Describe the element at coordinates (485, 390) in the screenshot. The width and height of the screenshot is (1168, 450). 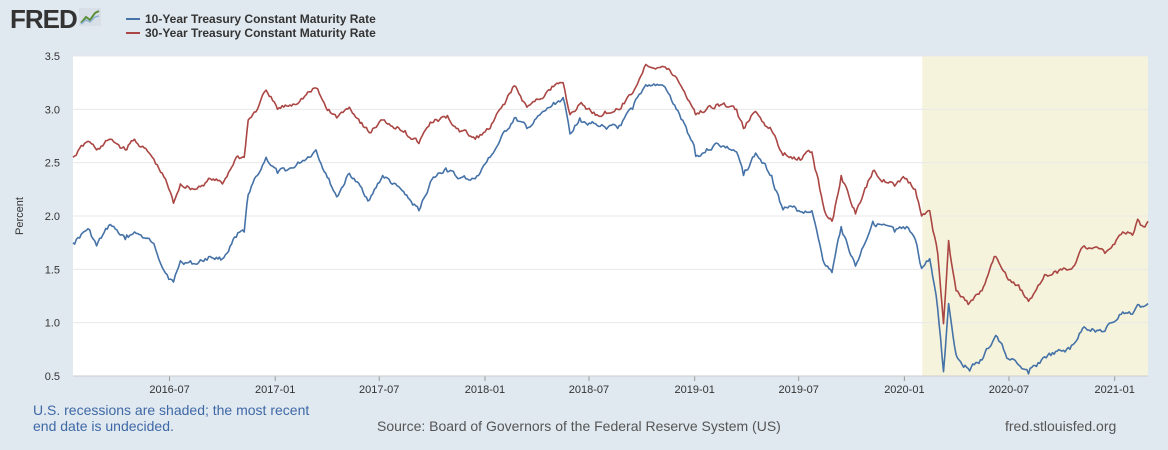
I see `x-tick-label: 2018-01` at that location.